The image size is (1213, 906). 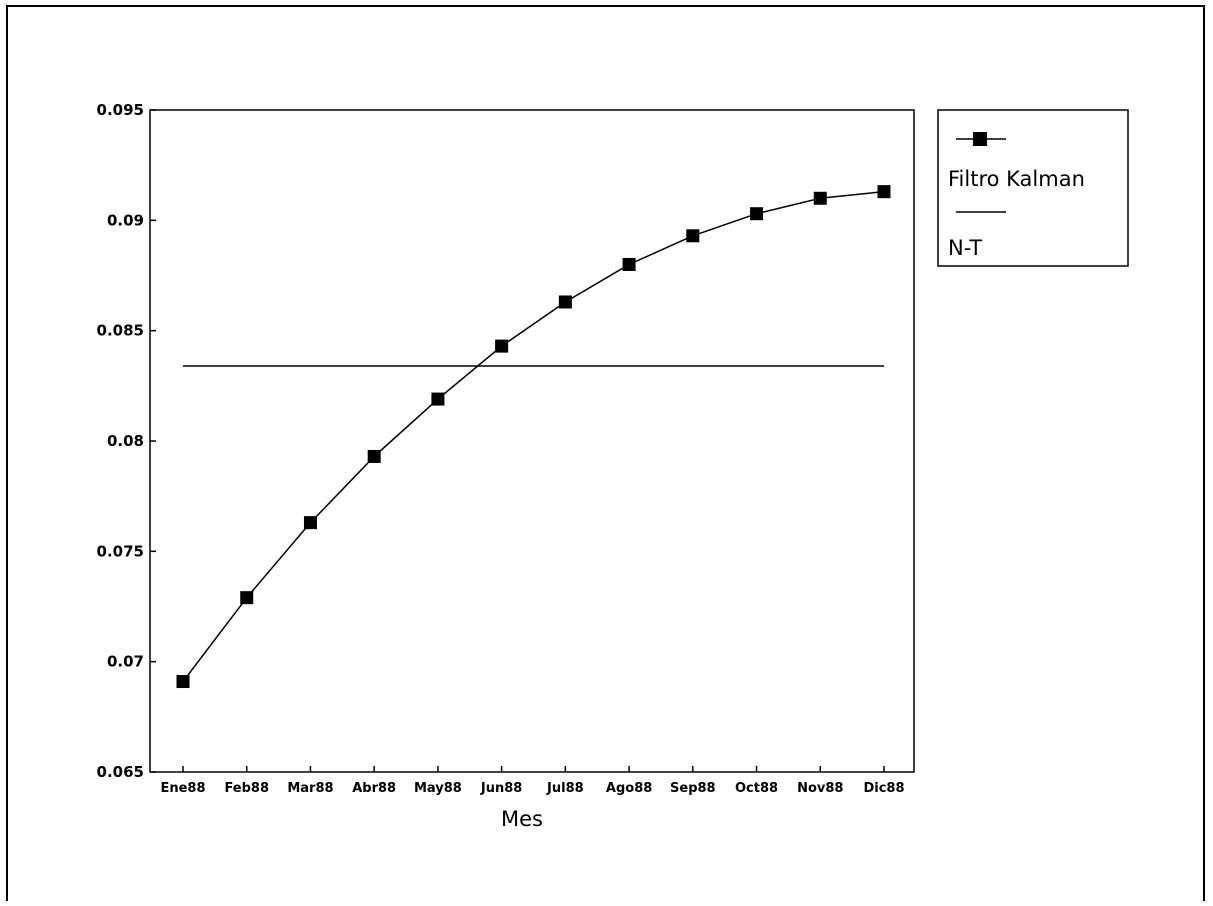 I want to click on legend: Filtro Kalman N-T, so click(x=1033, y=188).